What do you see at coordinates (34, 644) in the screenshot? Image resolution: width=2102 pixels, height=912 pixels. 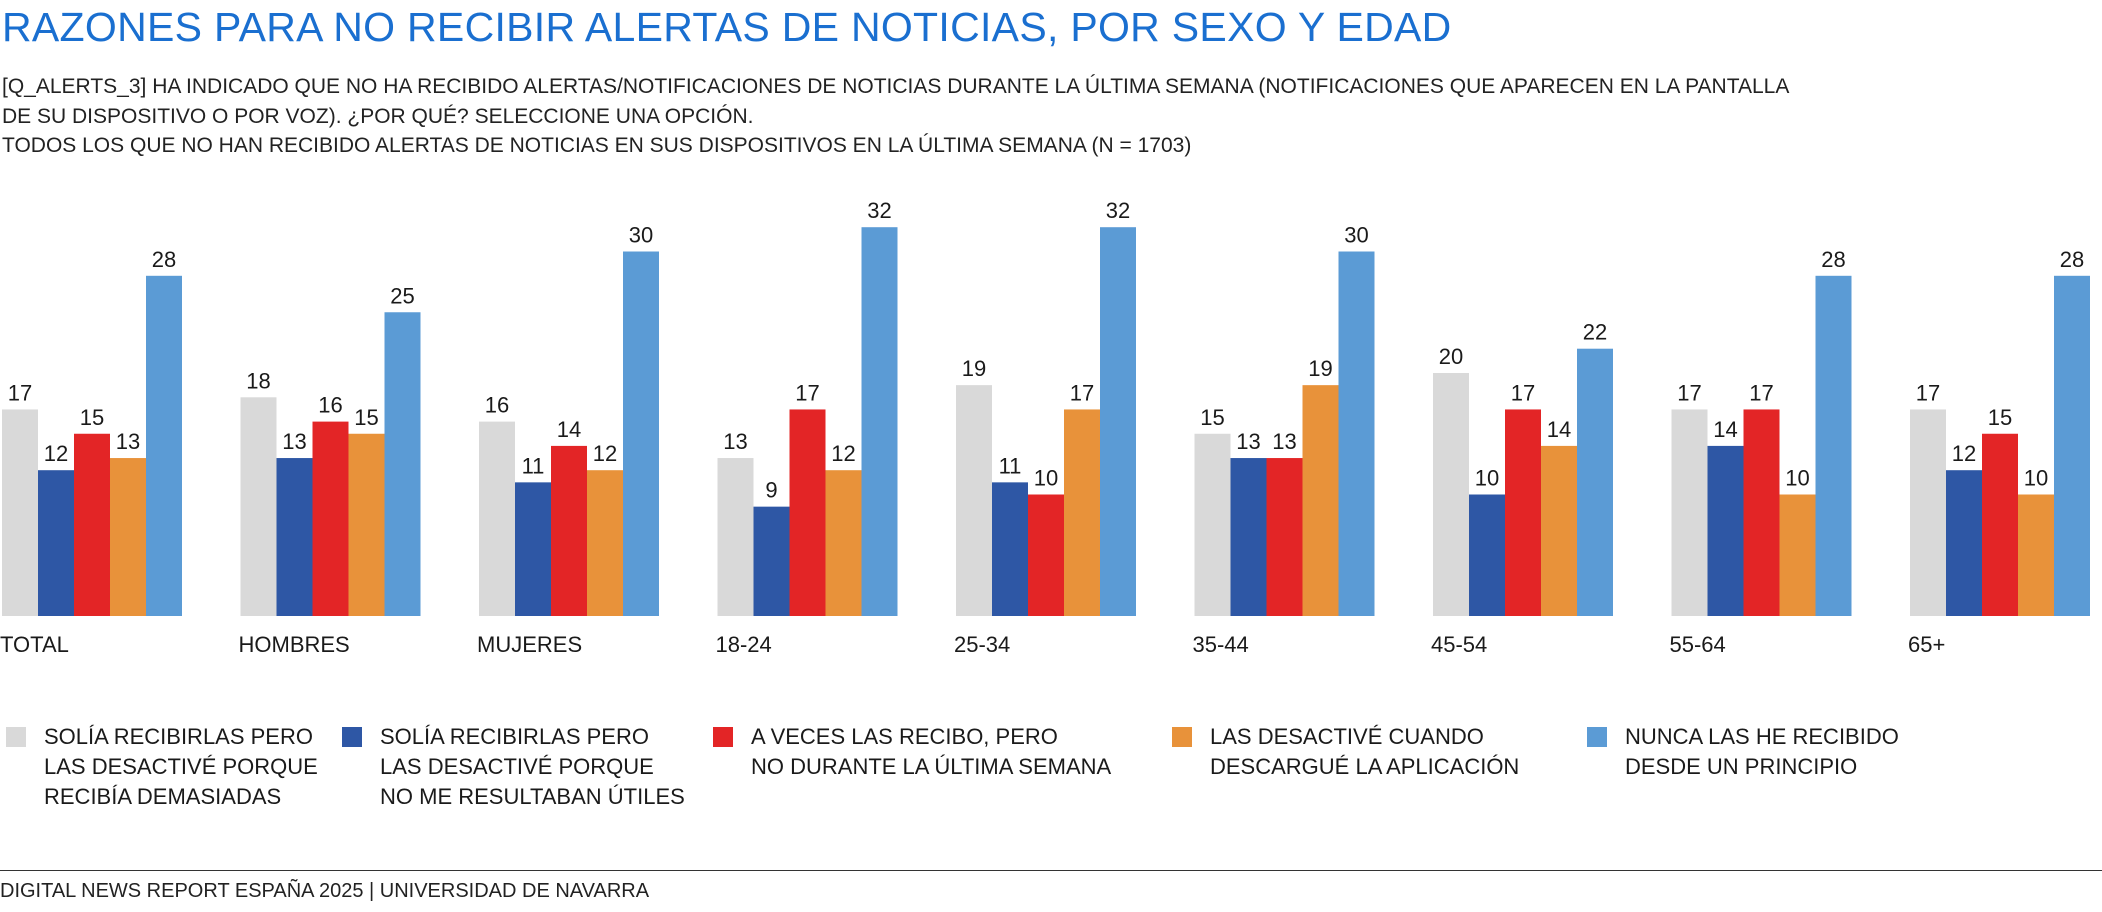 I see `category-label: TOTAL` at bounding box center [34, 644].